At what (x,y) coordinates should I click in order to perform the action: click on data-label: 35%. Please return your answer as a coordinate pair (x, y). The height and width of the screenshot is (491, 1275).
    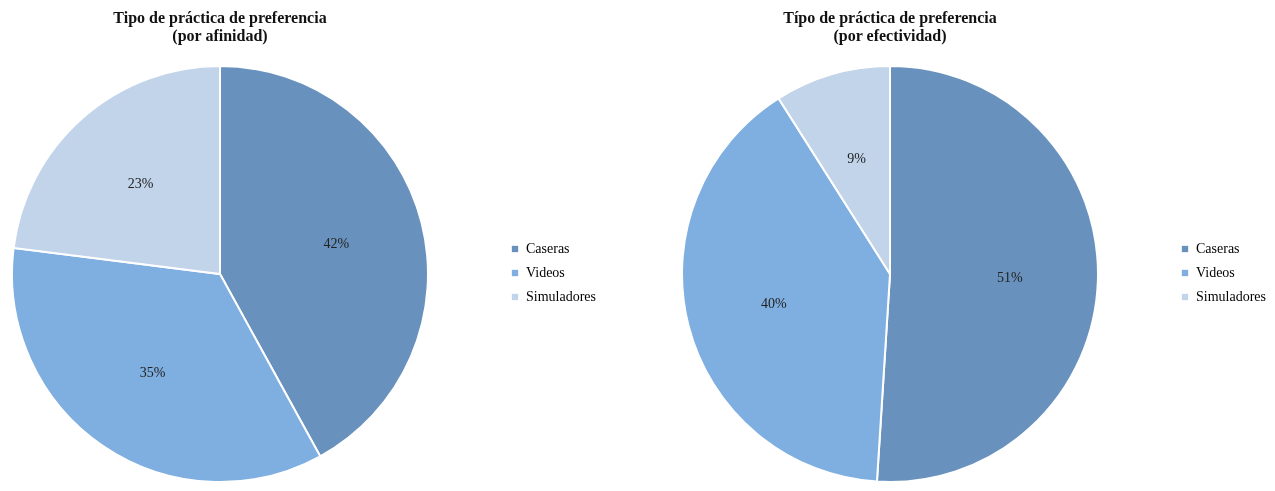
    Looking at the image, I should click on (152, 373).